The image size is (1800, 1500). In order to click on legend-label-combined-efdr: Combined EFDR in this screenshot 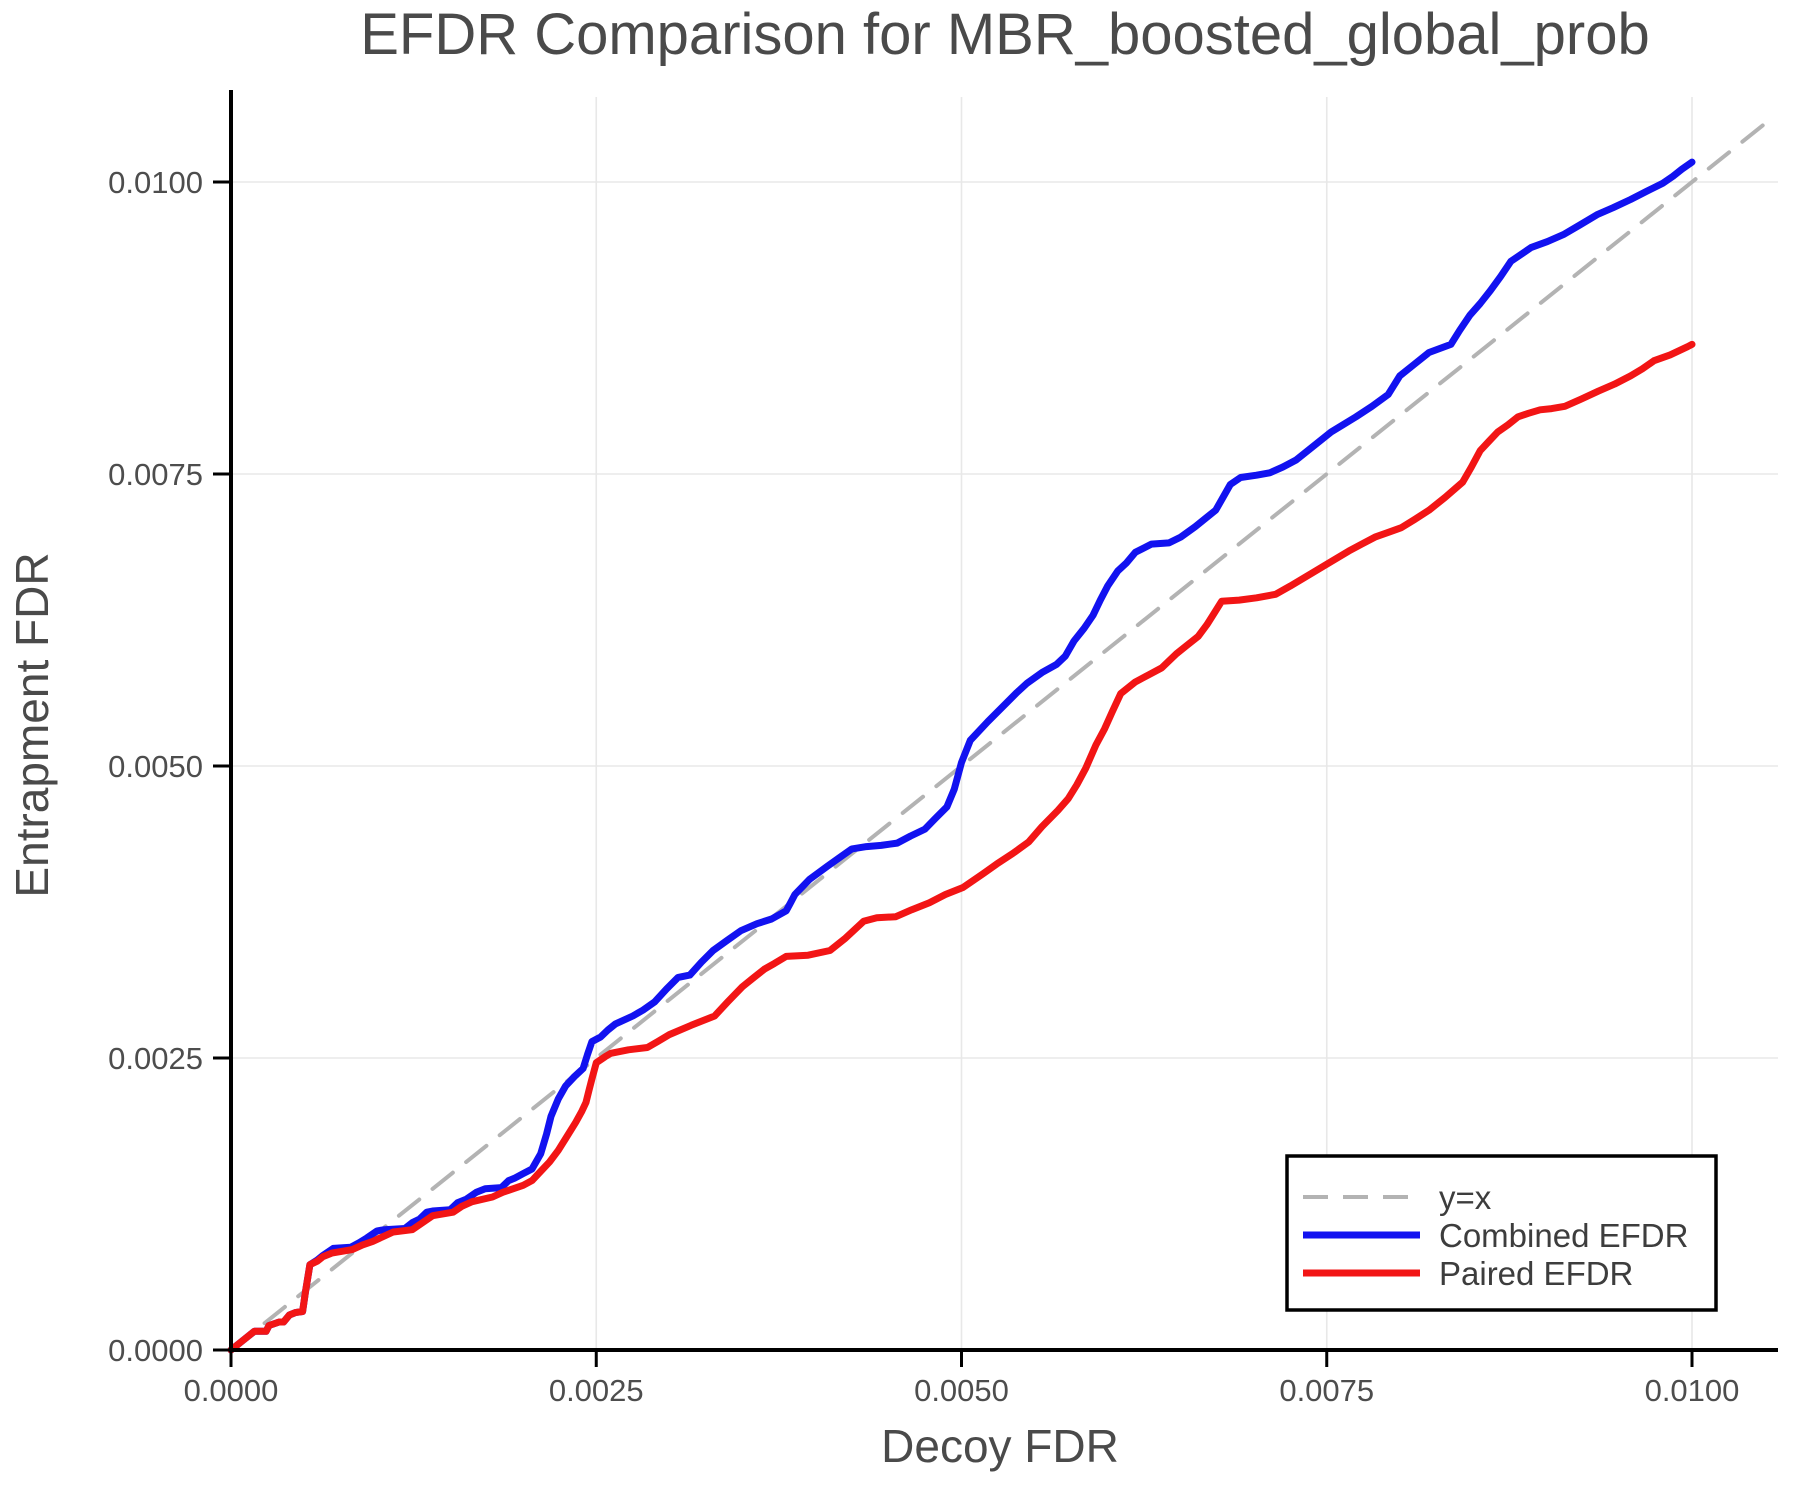, I will do `click(1563, 1235)`.